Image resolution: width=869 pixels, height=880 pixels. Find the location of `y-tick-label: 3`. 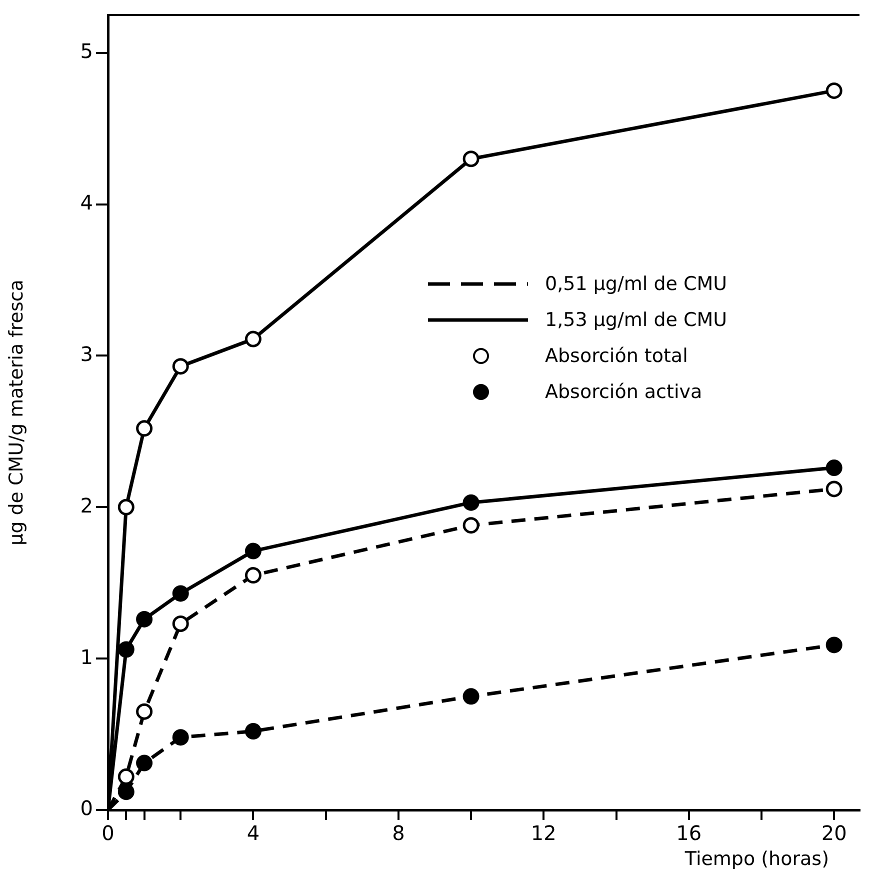

y-tick-label: 3 is located at coordinates (86, 354).